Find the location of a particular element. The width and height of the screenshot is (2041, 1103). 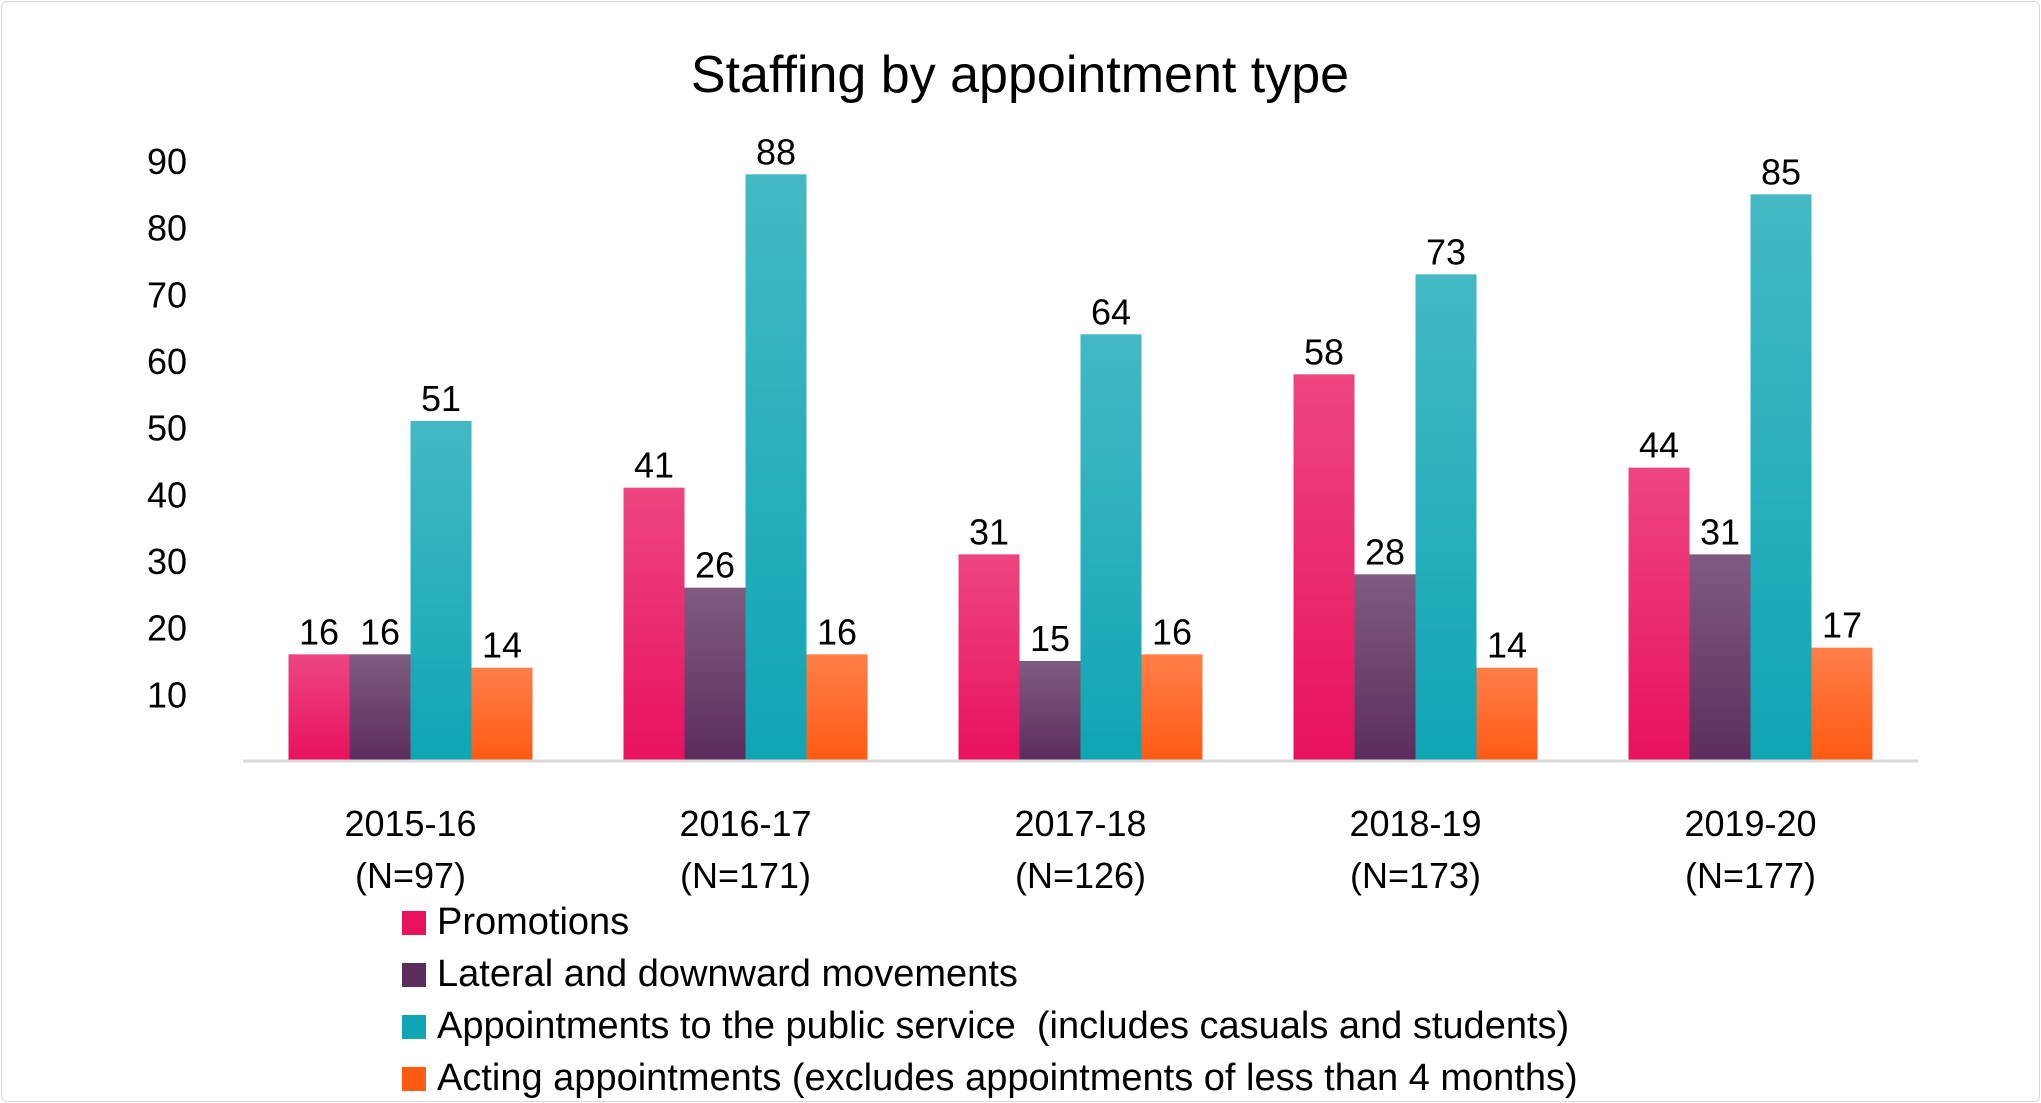

data-label: 44 is located at coordinates (1659, 445).